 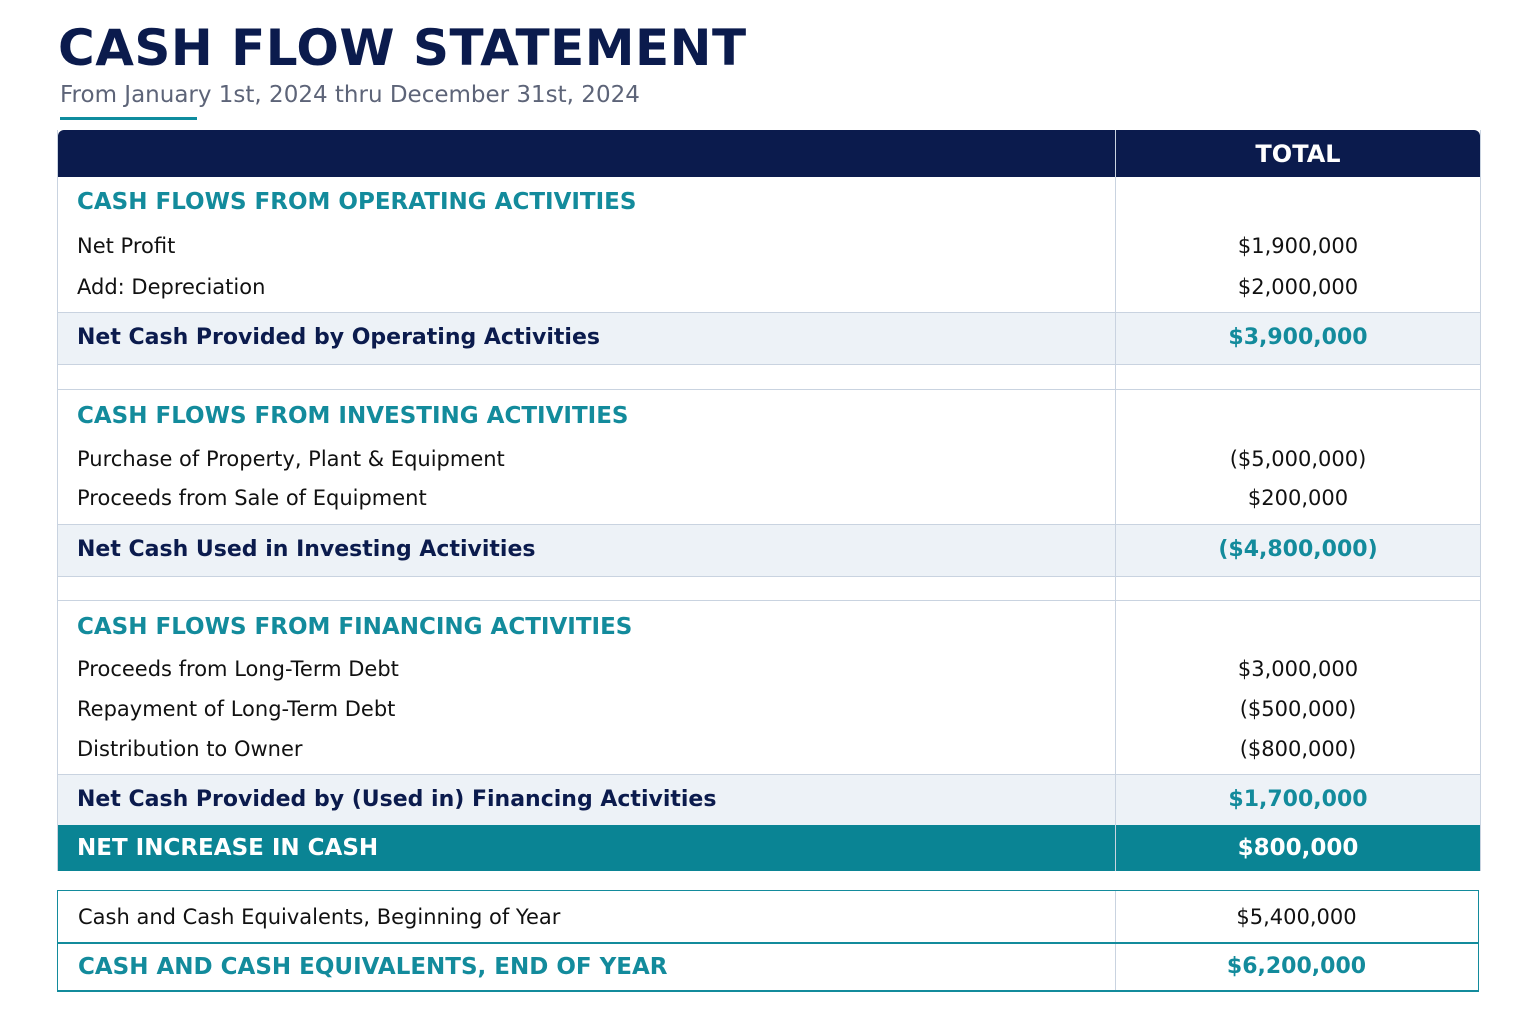 What do you see at coordinates (357, 202) in the screenshot?
I see `operating-heading: CASH FLOWS FROM OPERATING ACTIVITIES` at bounding box center [357, 202].